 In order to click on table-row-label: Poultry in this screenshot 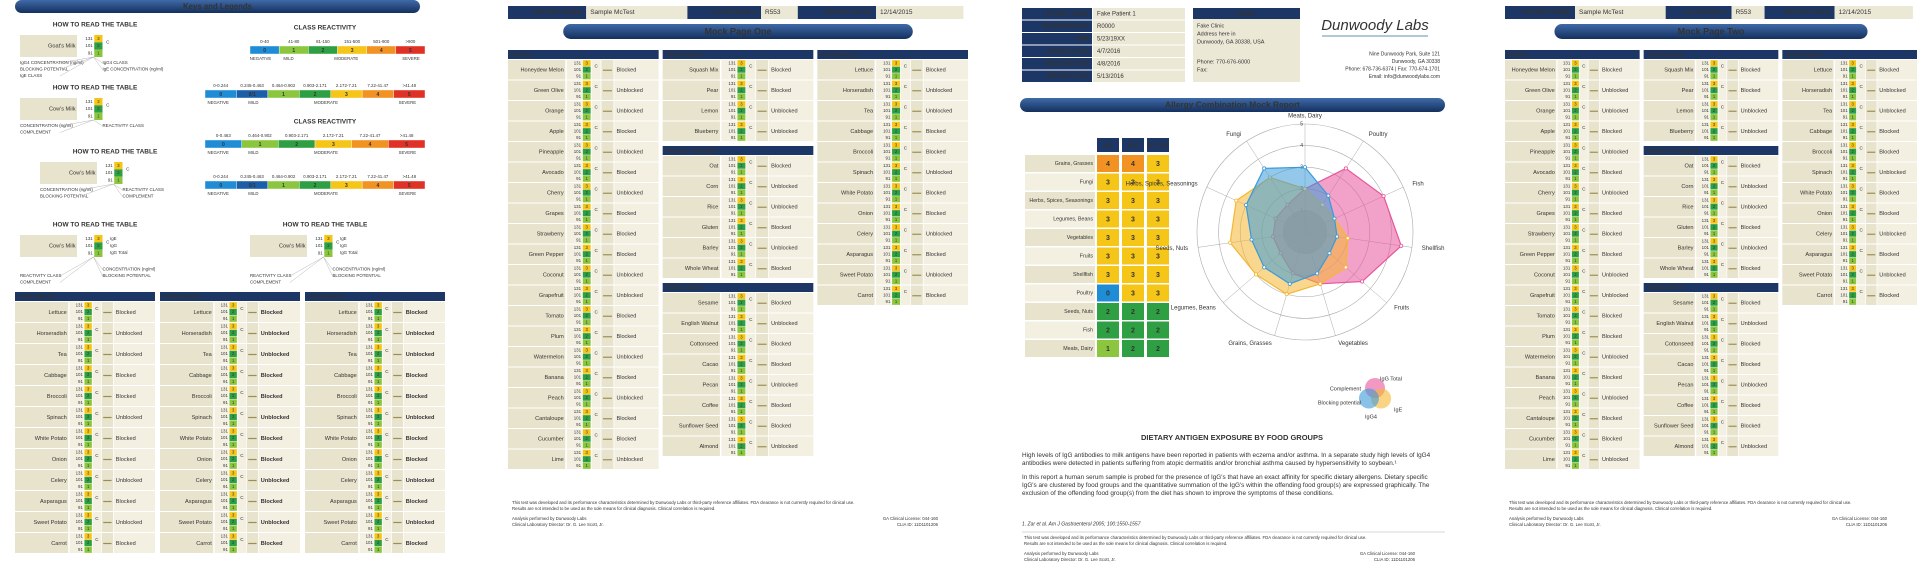, I will do `click(1085, 293)`.